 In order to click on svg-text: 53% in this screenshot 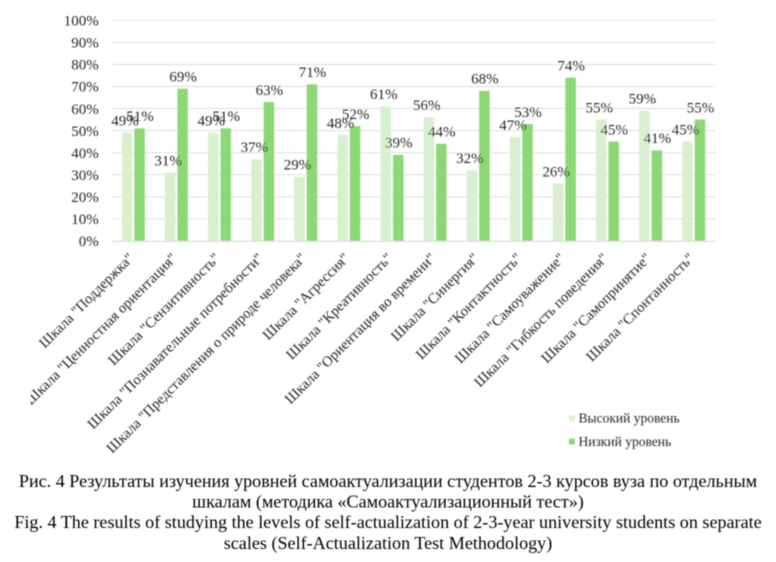, I will do `click(528, 113)`.